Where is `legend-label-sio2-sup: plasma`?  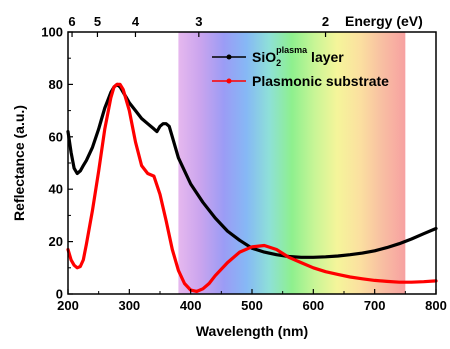
legend-label-sio2-sup: plasma is located at coordinates (292, 50).